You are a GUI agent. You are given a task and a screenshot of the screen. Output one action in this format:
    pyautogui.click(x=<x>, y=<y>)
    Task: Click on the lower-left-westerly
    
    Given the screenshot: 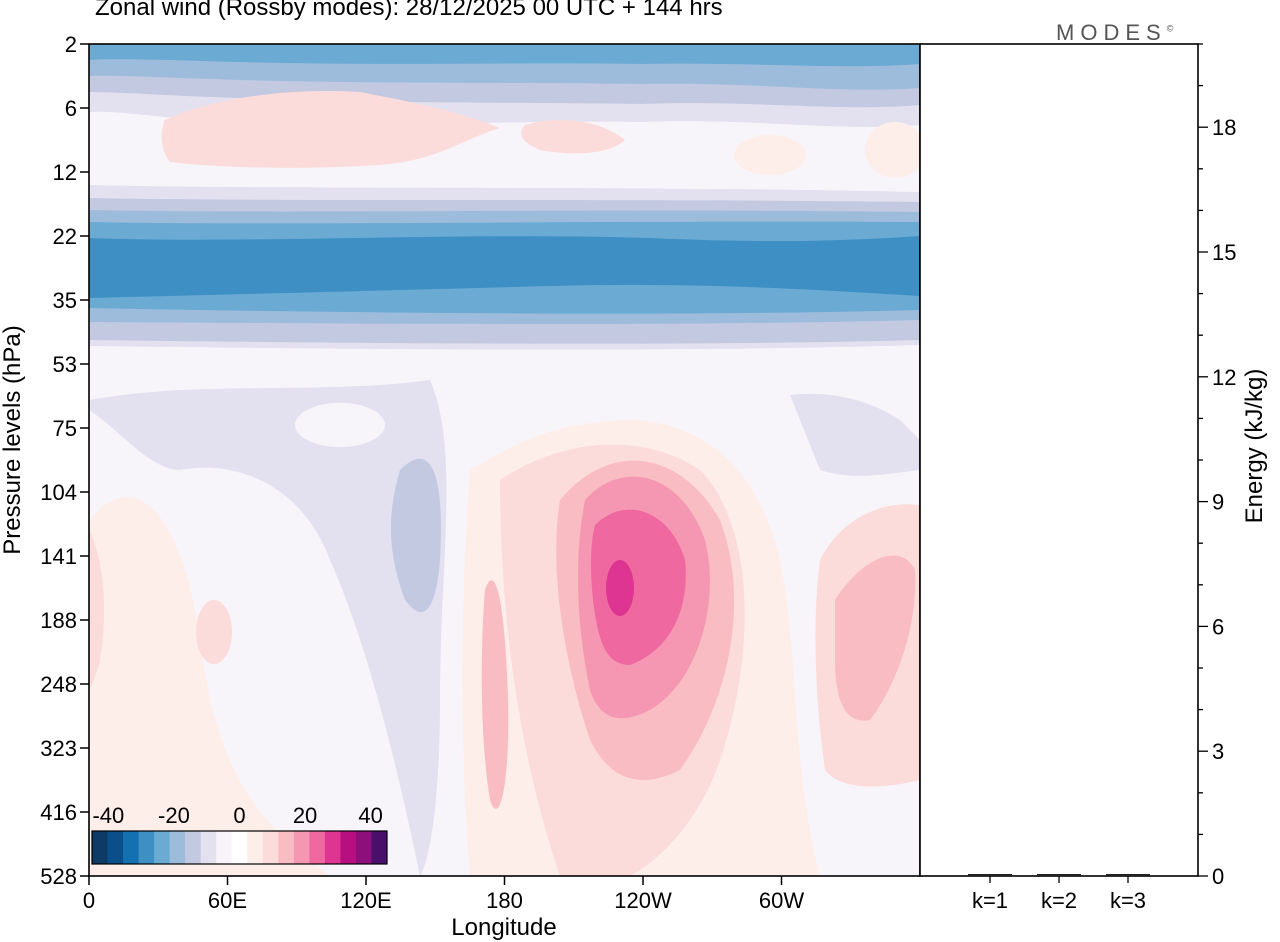 What is the action you would take?
    pyautogui.click(x=209, y=686)
    